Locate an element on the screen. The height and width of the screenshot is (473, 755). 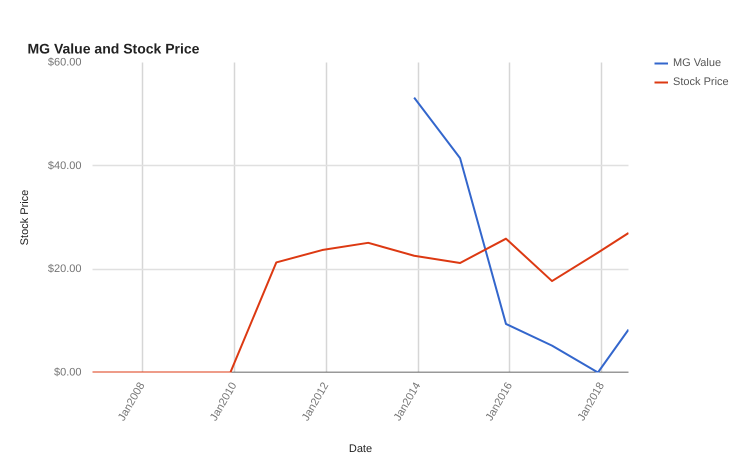
y-axis-title: Stock Price is located at coordinates (24, 218).